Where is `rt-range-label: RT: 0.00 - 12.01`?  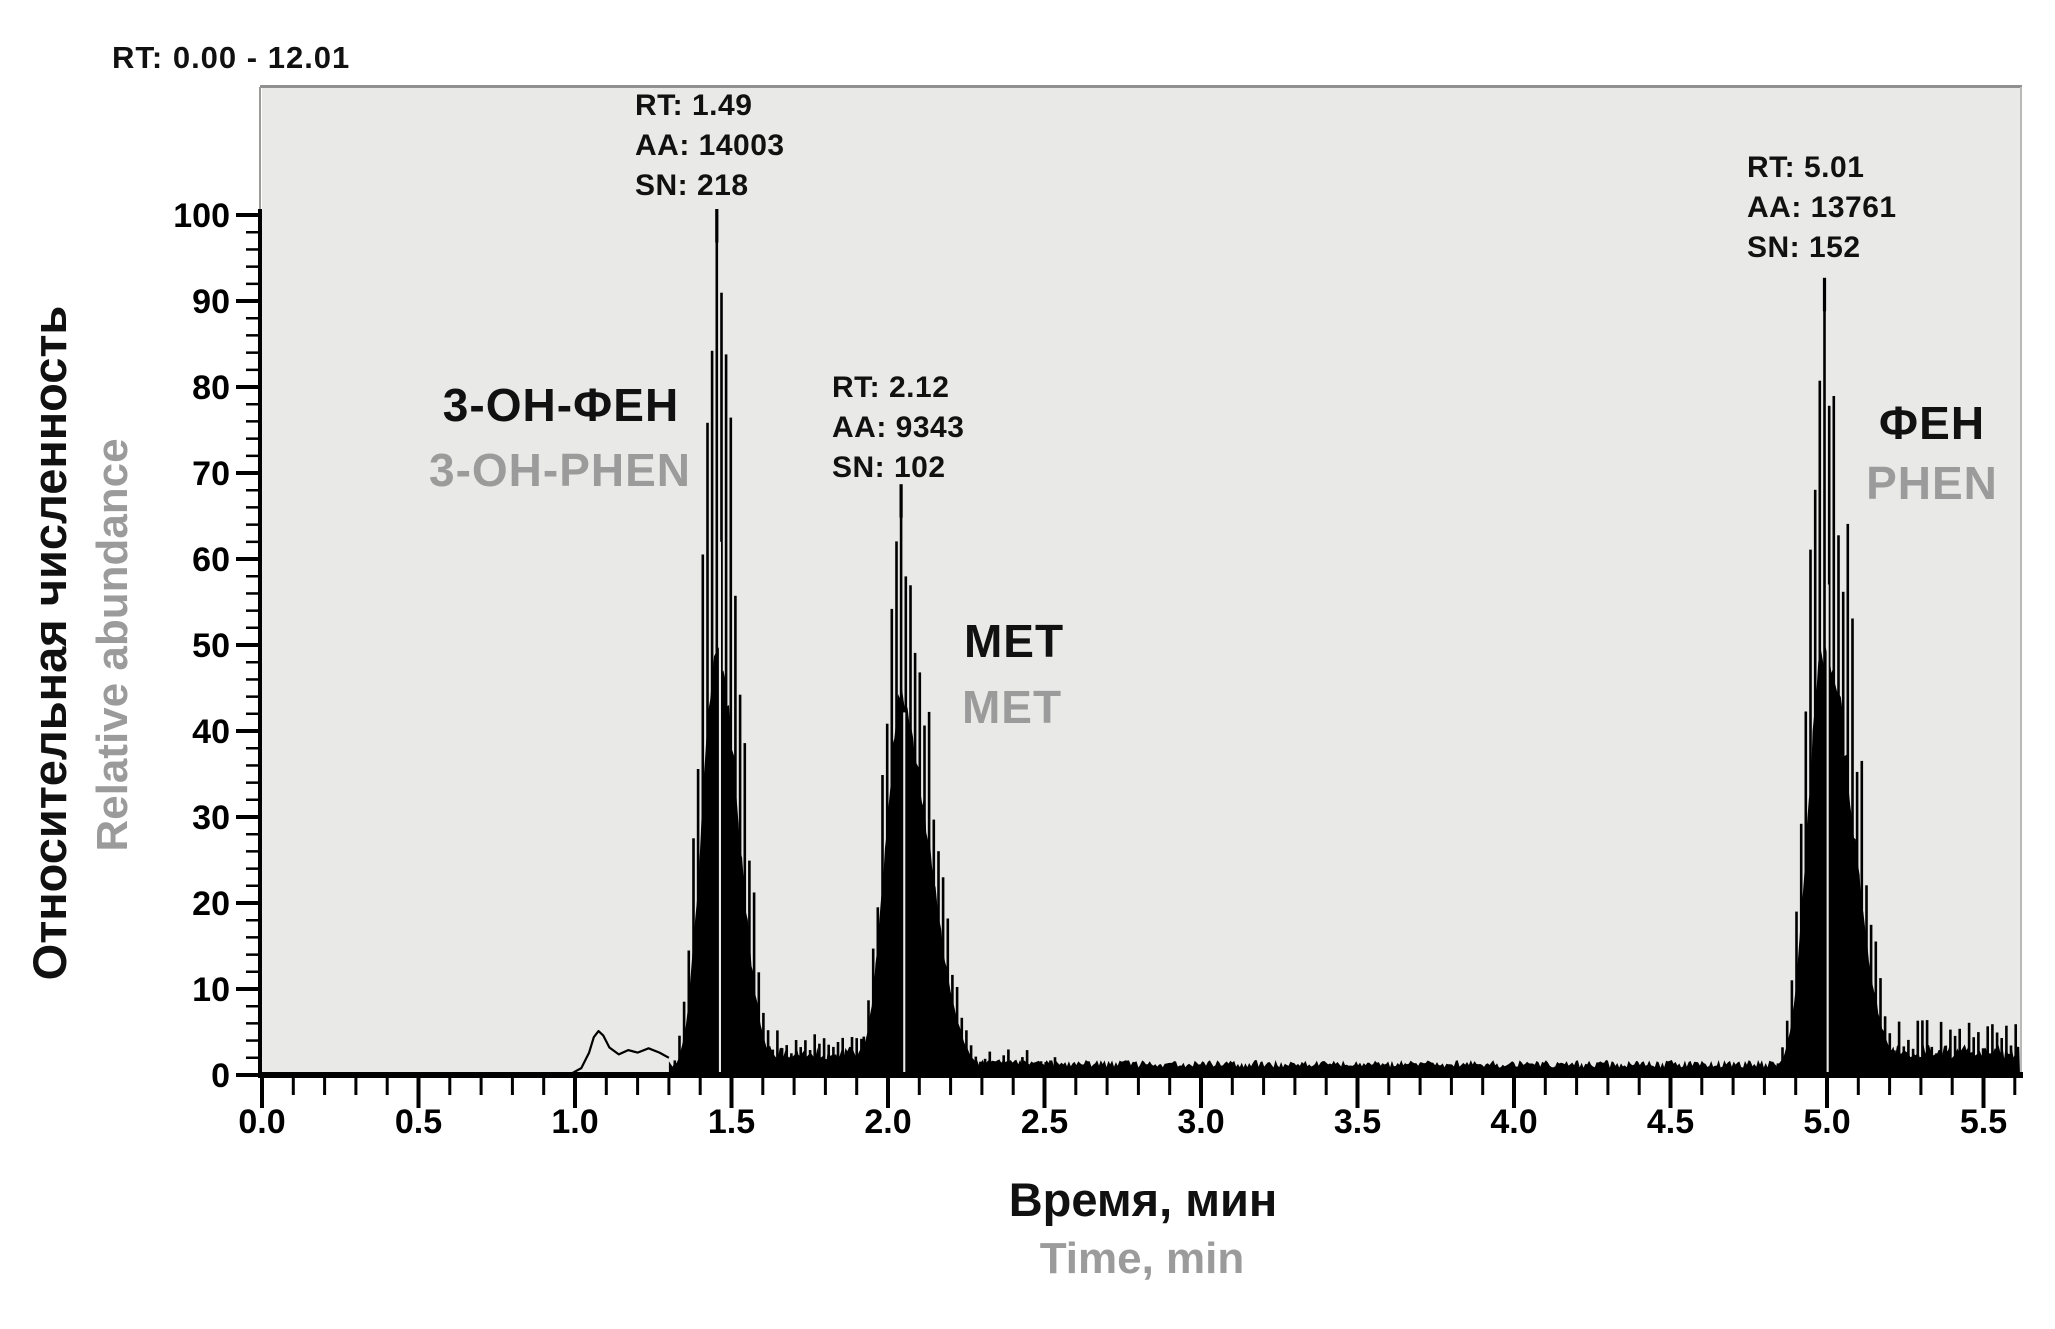 rt-range-label: RT: 0.00 - 12.01 is located at coordinates (231, 57).